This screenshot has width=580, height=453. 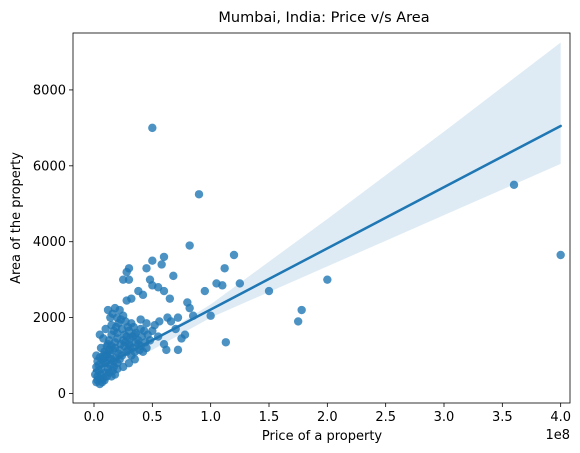 I want to click on x-axis-ticks: 0.0 0.5 1.0 1.5 2.0 2.5 3.0 3.5 4.0, so click(x=327, y=414).